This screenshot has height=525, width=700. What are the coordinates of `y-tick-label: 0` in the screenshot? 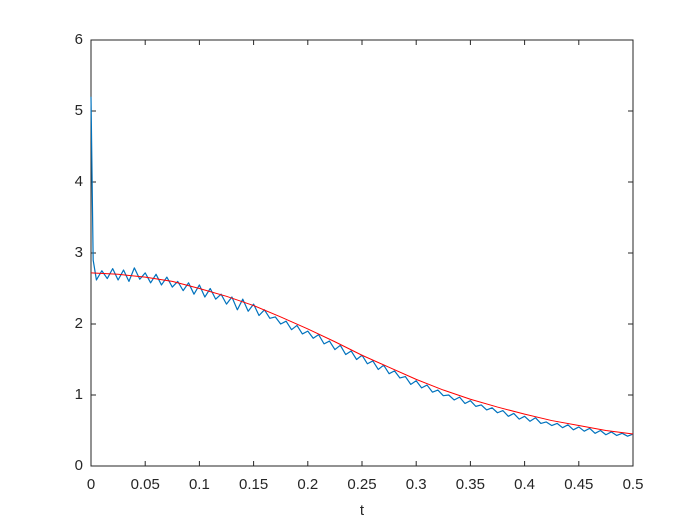 It's located at (79, 465).